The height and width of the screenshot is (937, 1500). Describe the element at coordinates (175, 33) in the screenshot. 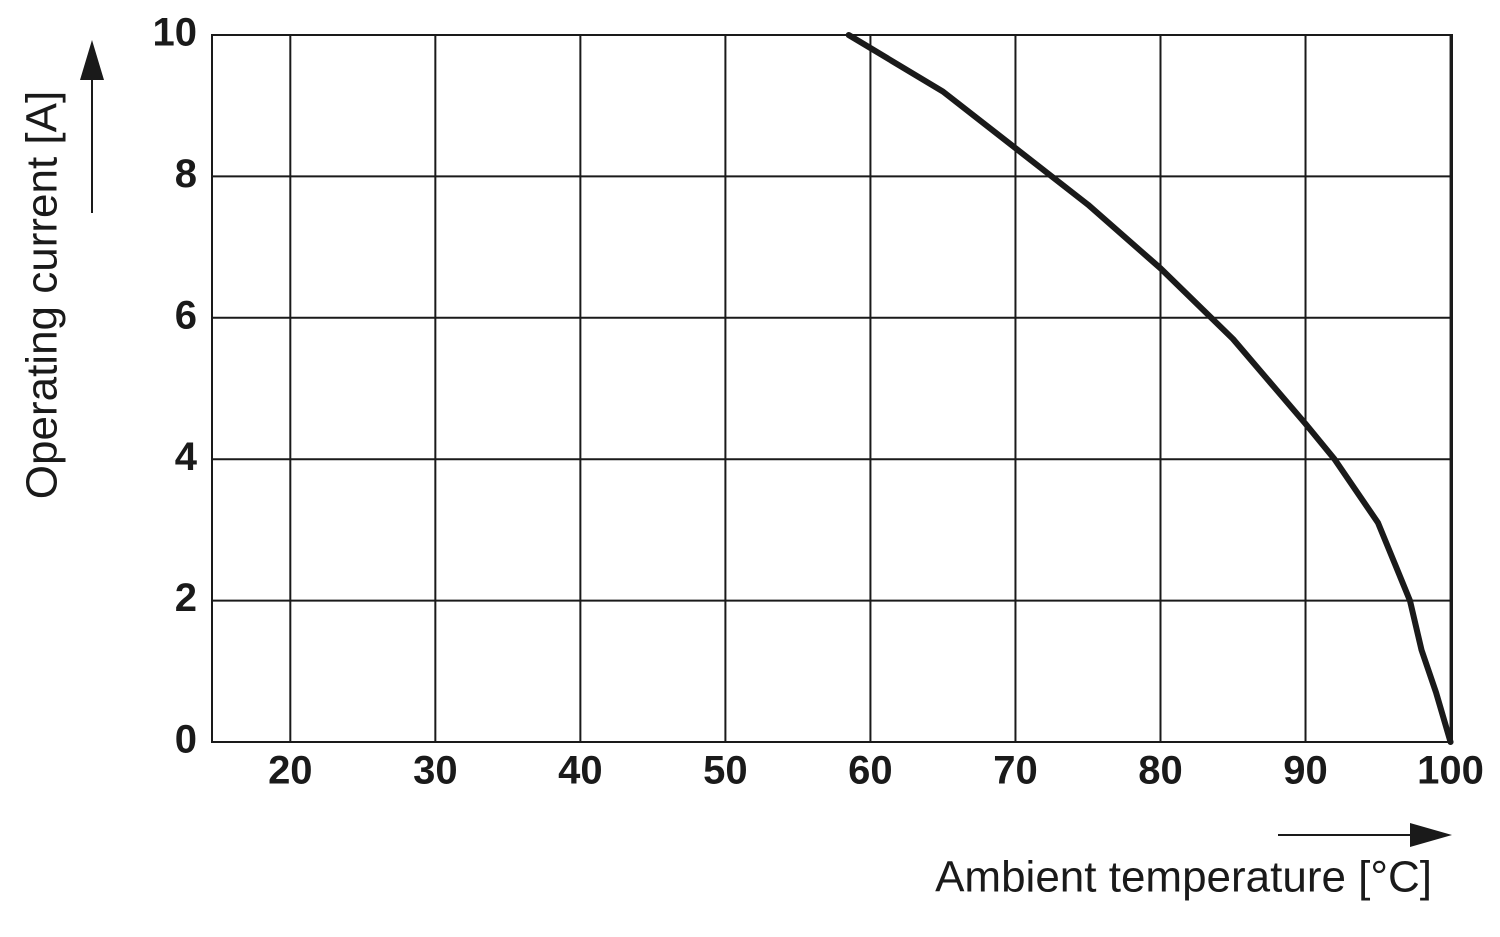

I see `y-tick-label: 10` at that location.